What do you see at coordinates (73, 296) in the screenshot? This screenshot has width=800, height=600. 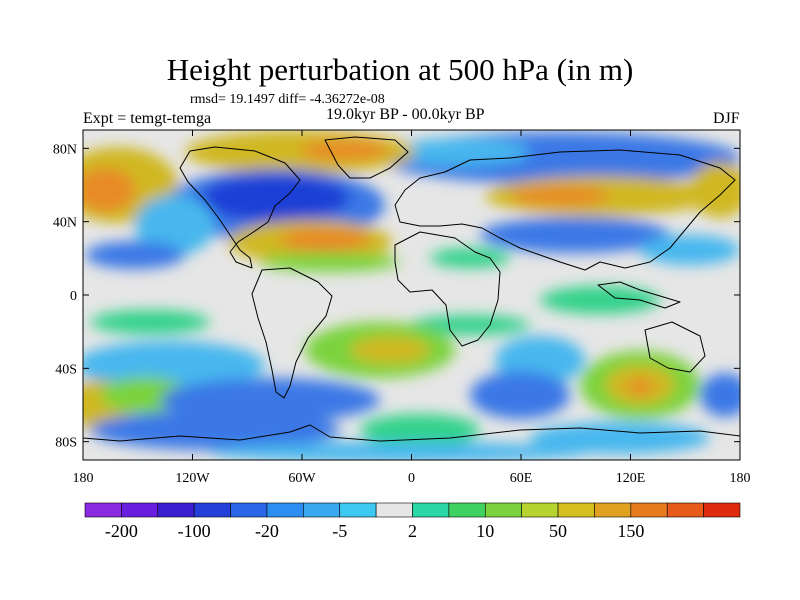 I see `y-tick-label: 0` at bounding box center [73, 296].